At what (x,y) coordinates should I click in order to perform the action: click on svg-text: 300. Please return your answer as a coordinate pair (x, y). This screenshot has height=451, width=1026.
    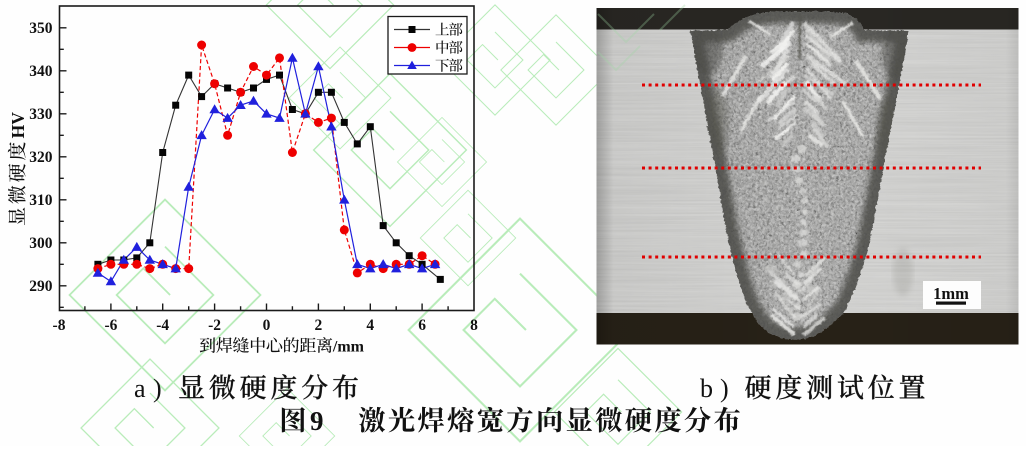
    Looking at the image, I should click on (41, 243).